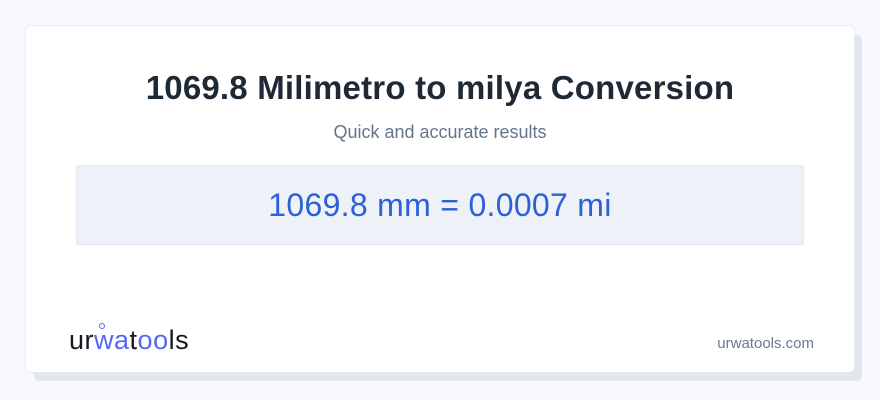  What do you see at coordinates (112, 340) in the screenshot?
I see `logo-part: wa` at bounding box center [112, 340].